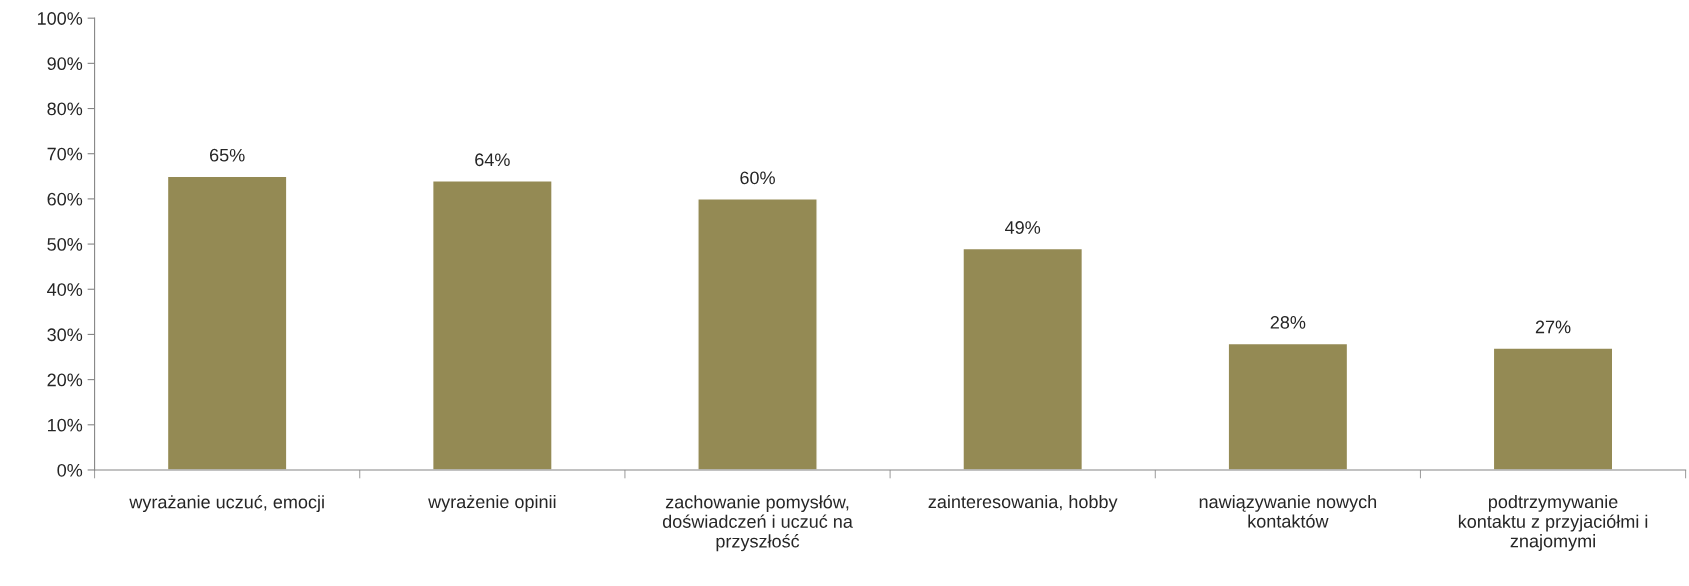  I want to click on y-tick-label: 70%, so click(65, 154).